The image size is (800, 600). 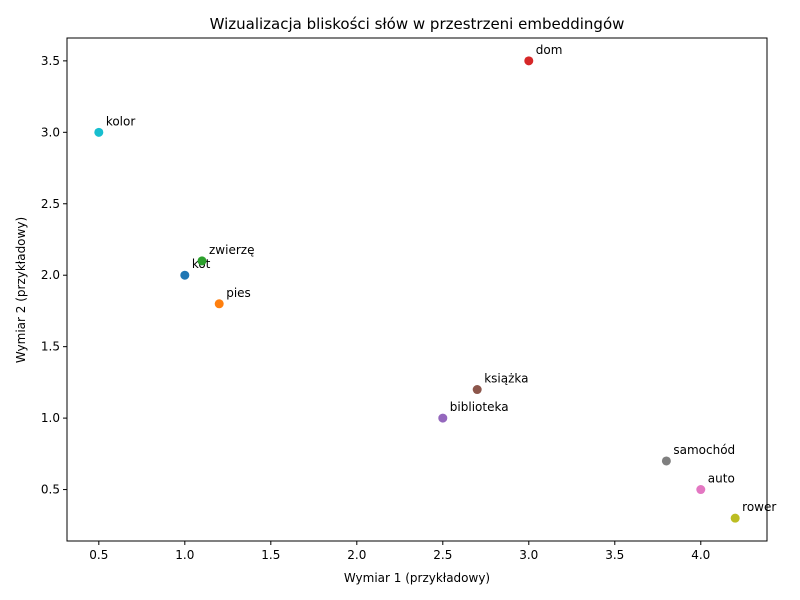 What do you see at coordinates (50, 61) in the screenshot?
I see `y-tick-label: 3.5` at bounding box center [50, 61].